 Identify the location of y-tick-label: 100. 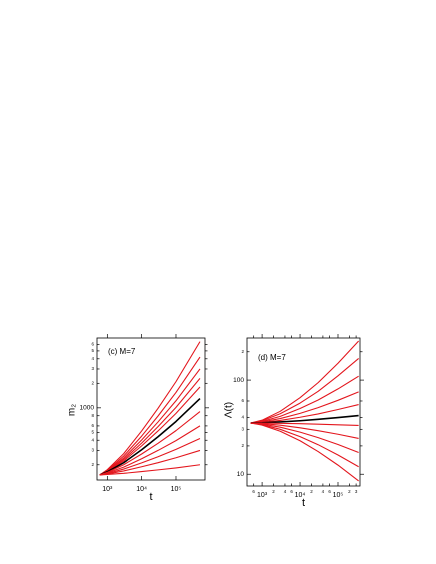
(238, 380).